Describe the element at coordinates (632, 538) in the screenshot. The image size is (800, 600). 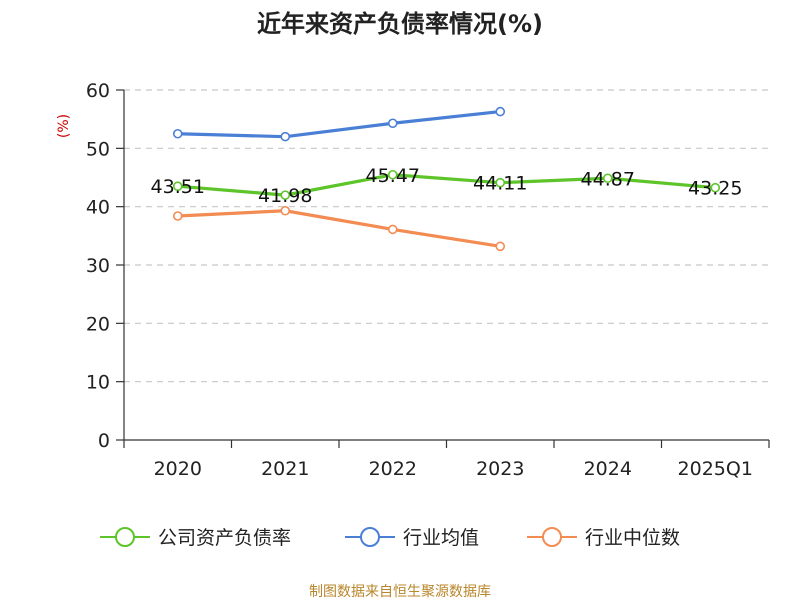
I see `legend-label: 行业中位数` at that location.